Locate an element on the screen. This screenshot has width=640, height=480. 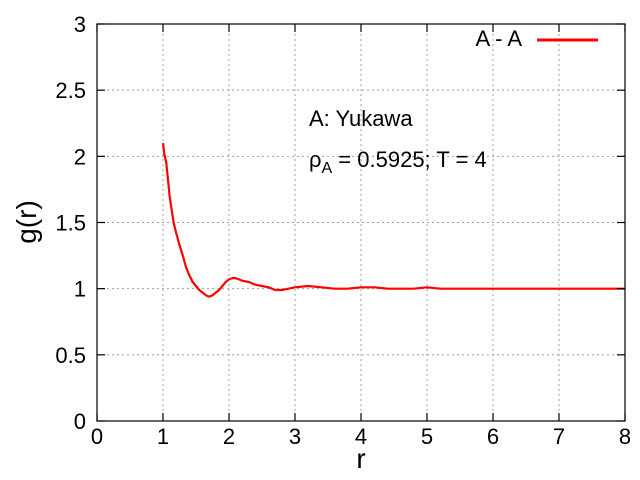
x-tick-label: 4 is located at coordinates (361, 436).